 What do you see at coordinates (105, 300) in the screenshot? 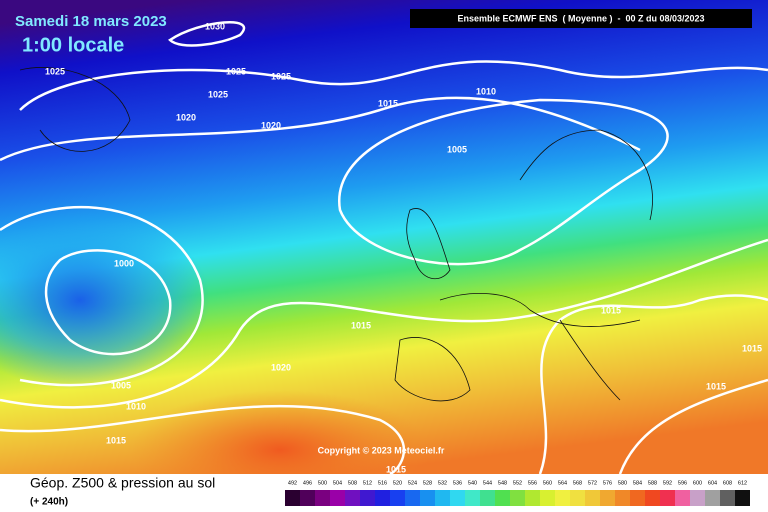
I see `low-area` at bounding box center [105, 300].